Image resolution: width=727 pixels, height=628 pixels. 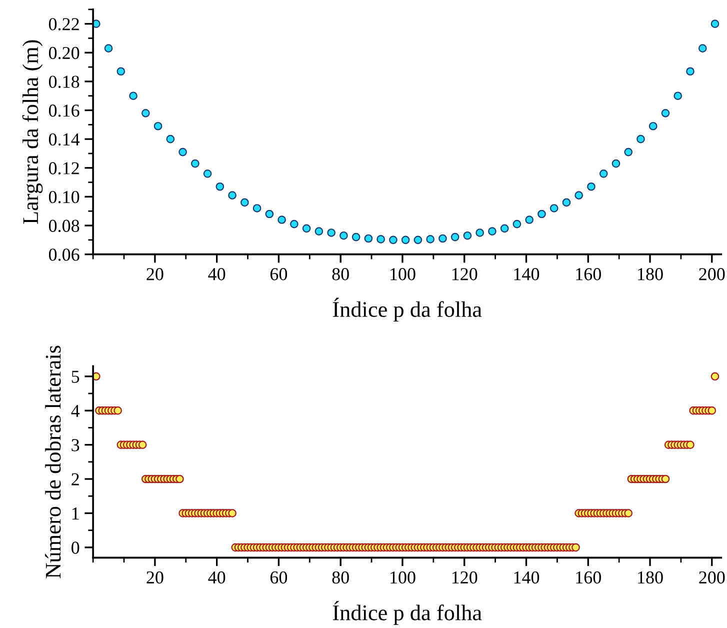 What do you see at coordinates (64, 197) in the screenshot?
I see `y-tick-label: 0.10` at bounding box center [64, 197].